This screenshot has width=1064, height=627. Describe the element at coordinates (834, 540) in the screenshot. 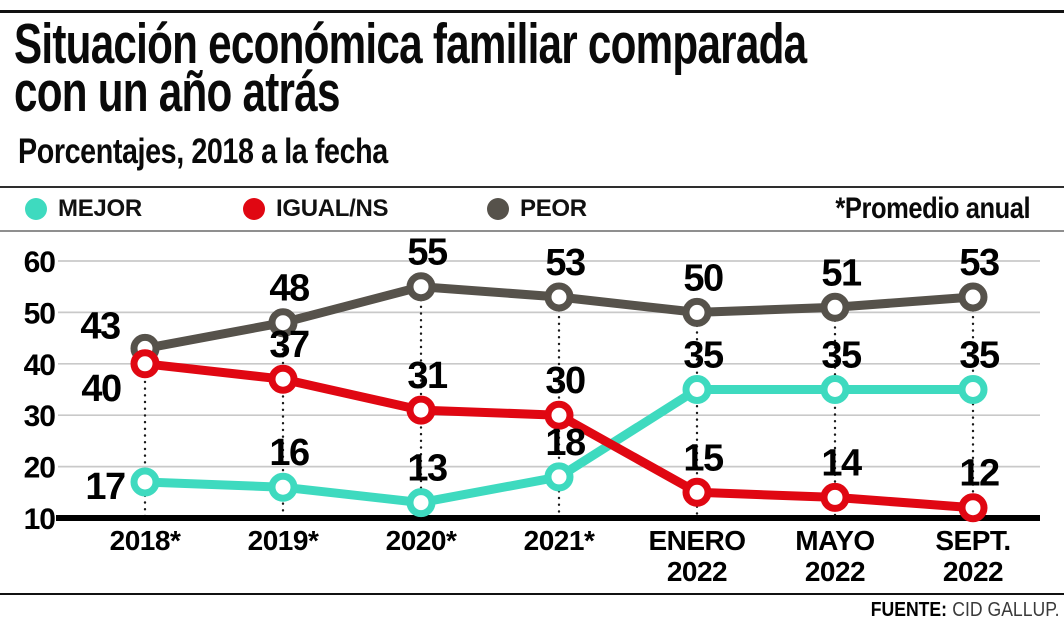

I see `x-tick-label: MAYO` at that location.